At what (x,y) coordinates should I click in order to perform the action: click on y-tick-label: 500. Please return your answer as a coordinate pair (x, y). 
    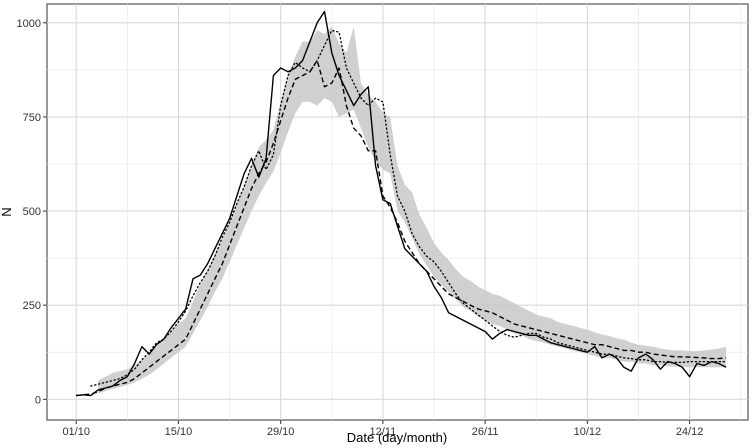
    Looking at the image, I should click on (32, 212).